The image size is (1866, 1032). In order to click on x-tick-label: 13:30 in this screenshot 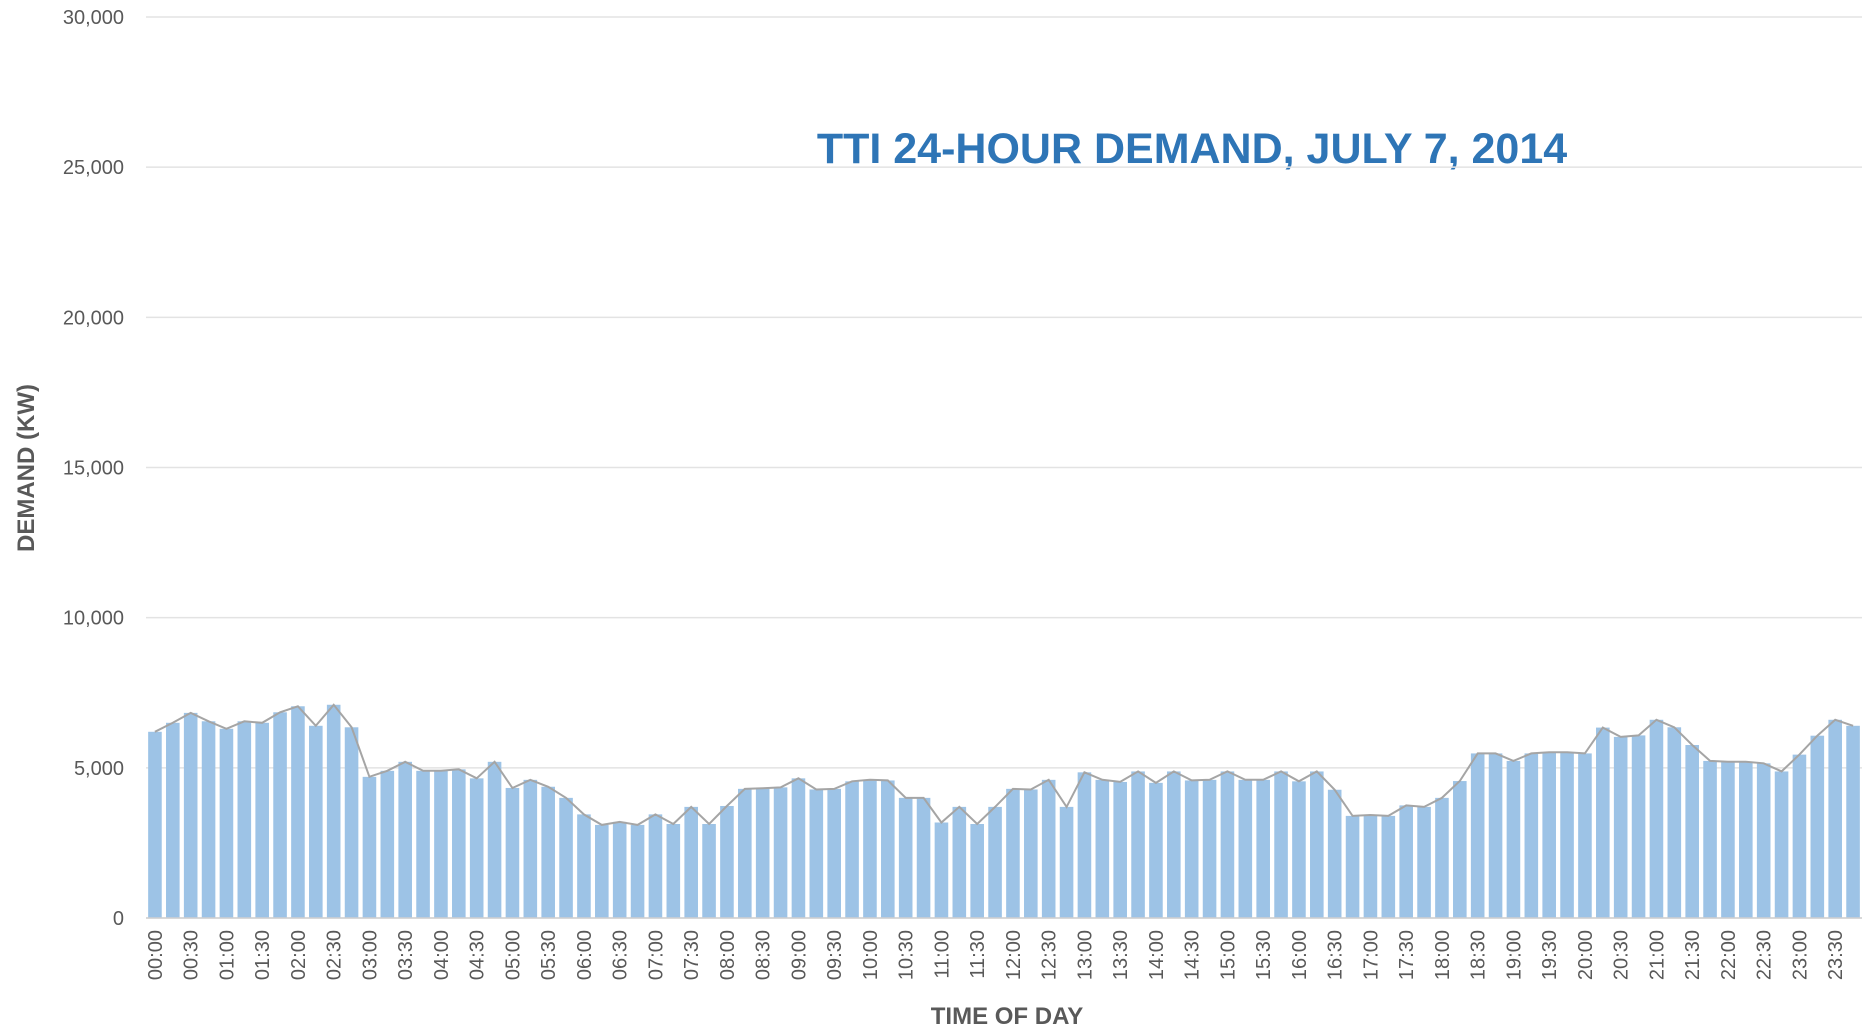, I will do `click(1121, 955)`.